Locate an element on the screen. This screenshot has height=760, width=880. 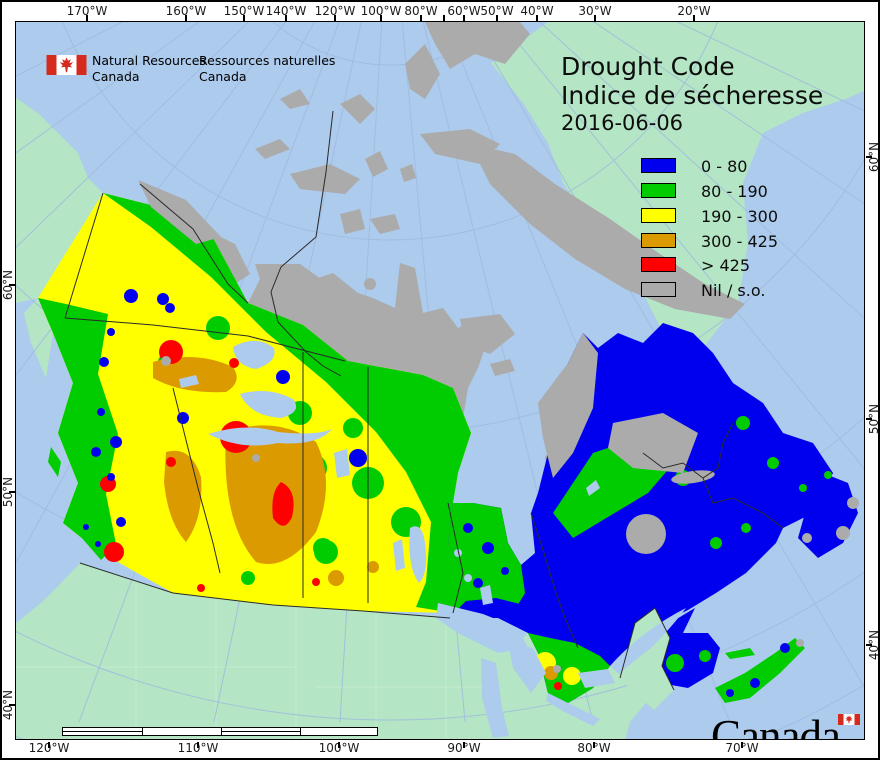
legend-swatch-orange is located at coordinates (658, 240).